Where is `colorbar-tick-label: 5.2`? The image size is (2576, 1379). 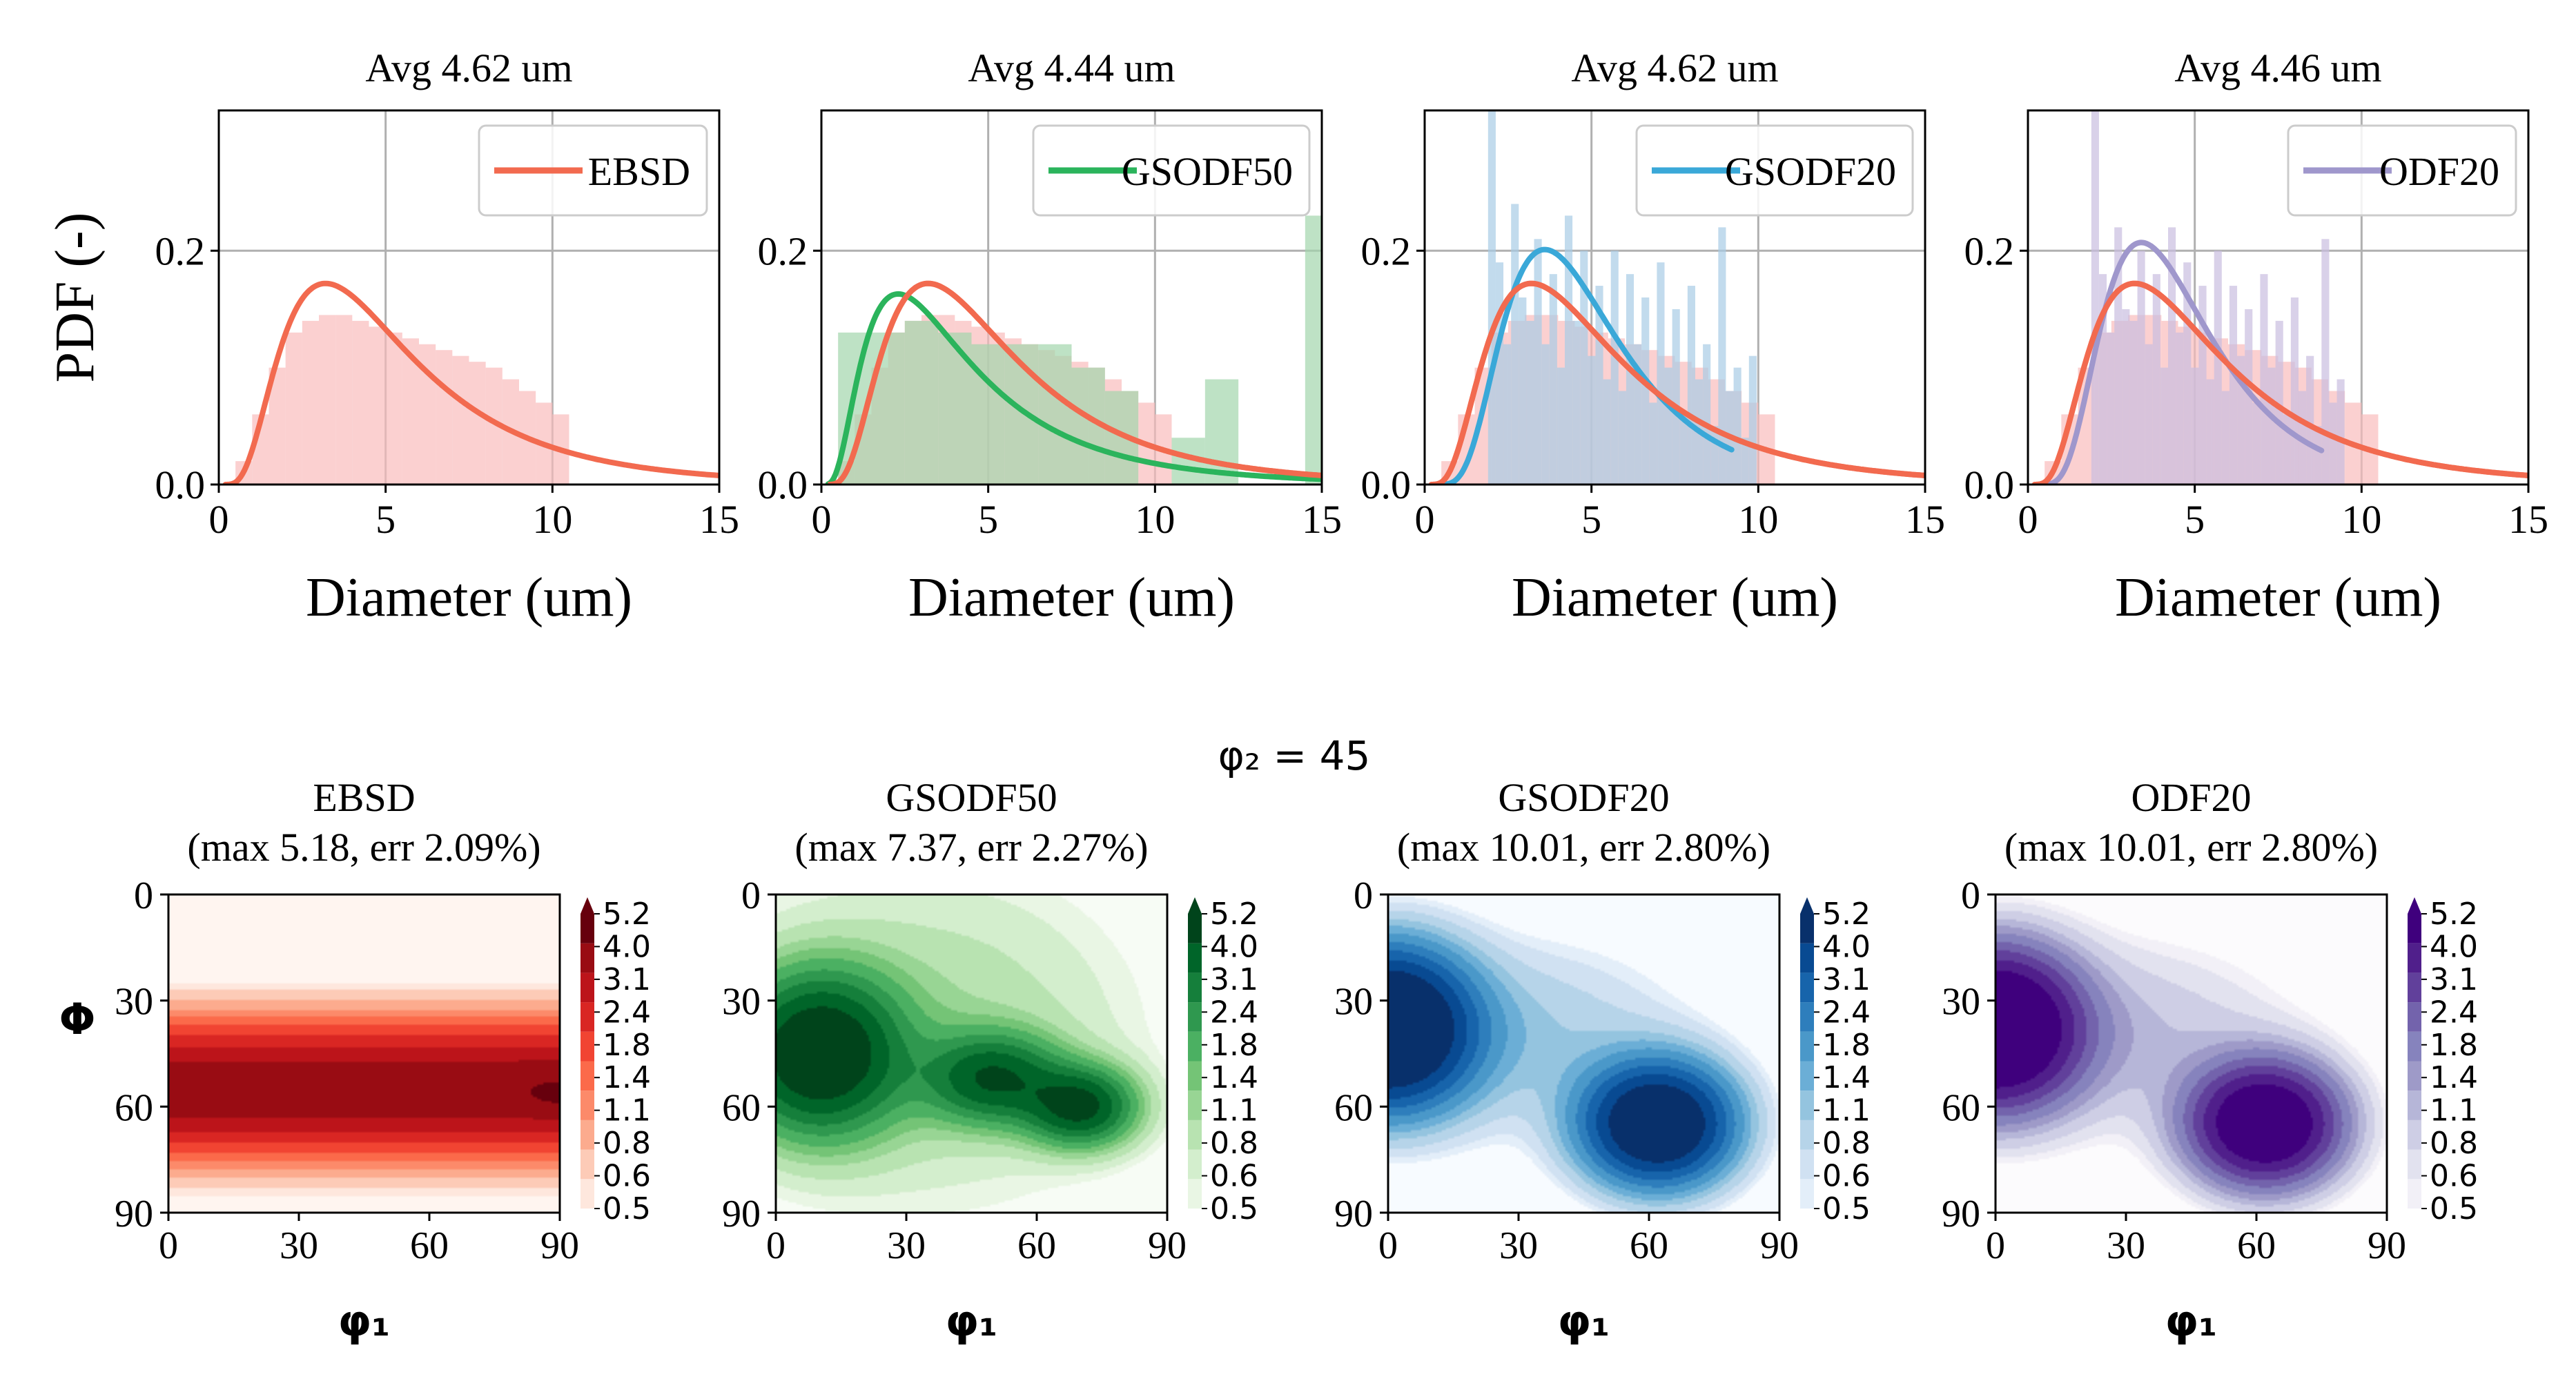
colorbar-tick-label: 5.2 is located at coordinates (2454, 915).